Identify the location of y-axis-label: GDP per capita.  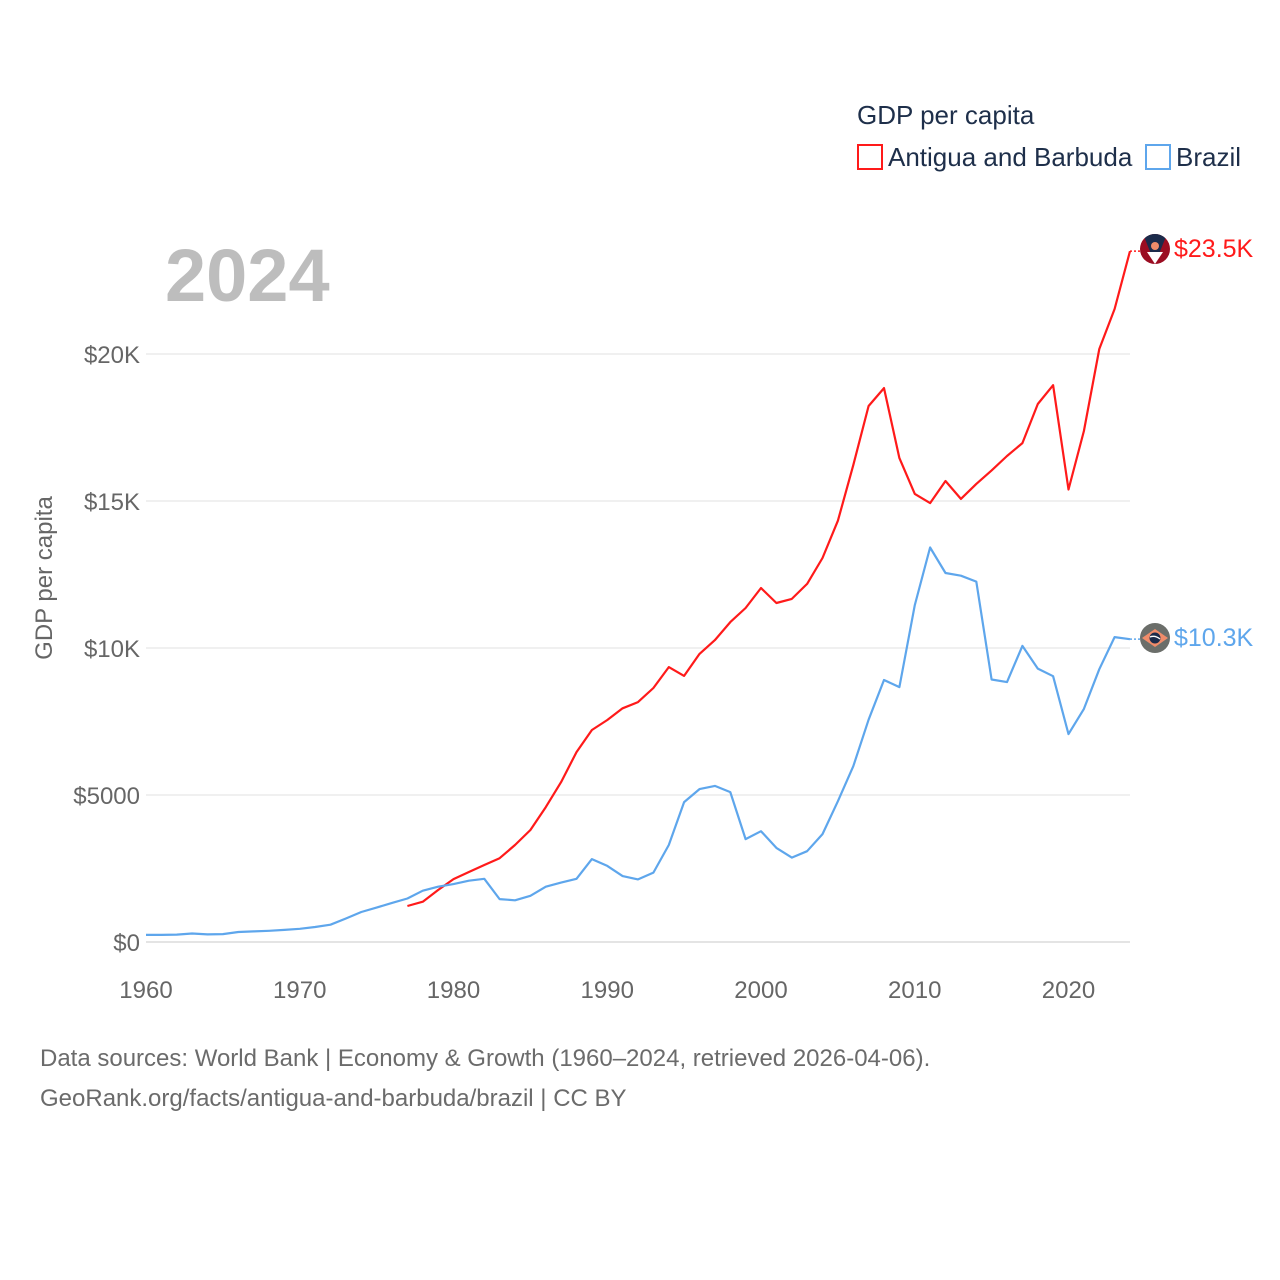
(44, 578).